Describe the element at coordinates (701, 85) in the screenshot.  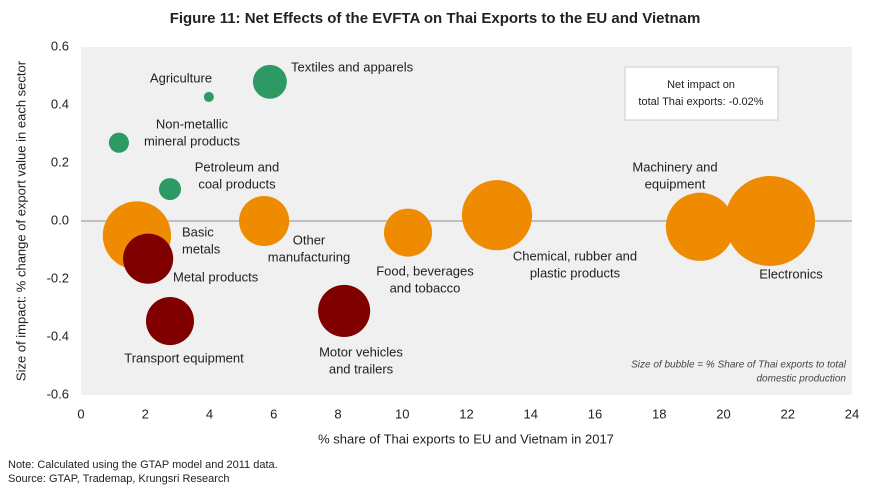
I see `impact-text: Net impact on` at that location.